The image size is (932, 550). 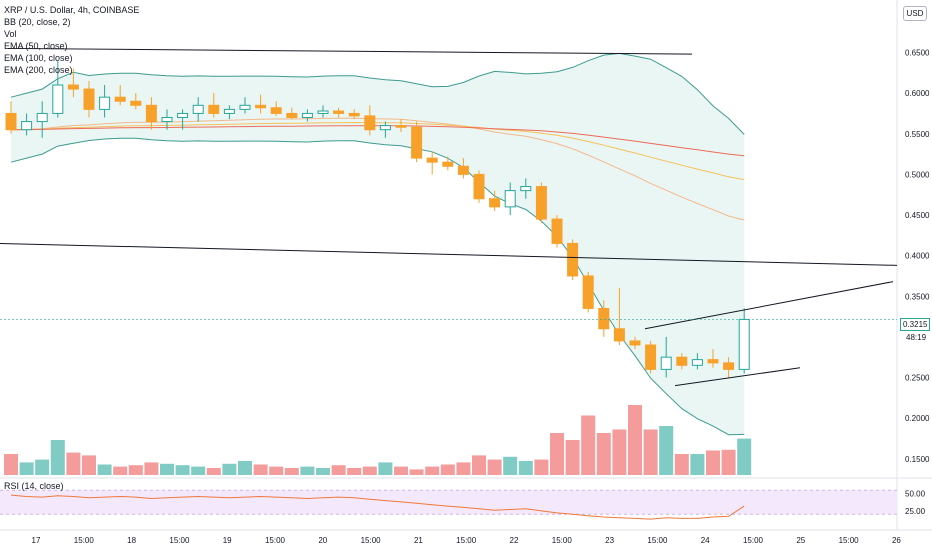 I want to click on last-price-label: 0.3215, so click(x=915, y=324).